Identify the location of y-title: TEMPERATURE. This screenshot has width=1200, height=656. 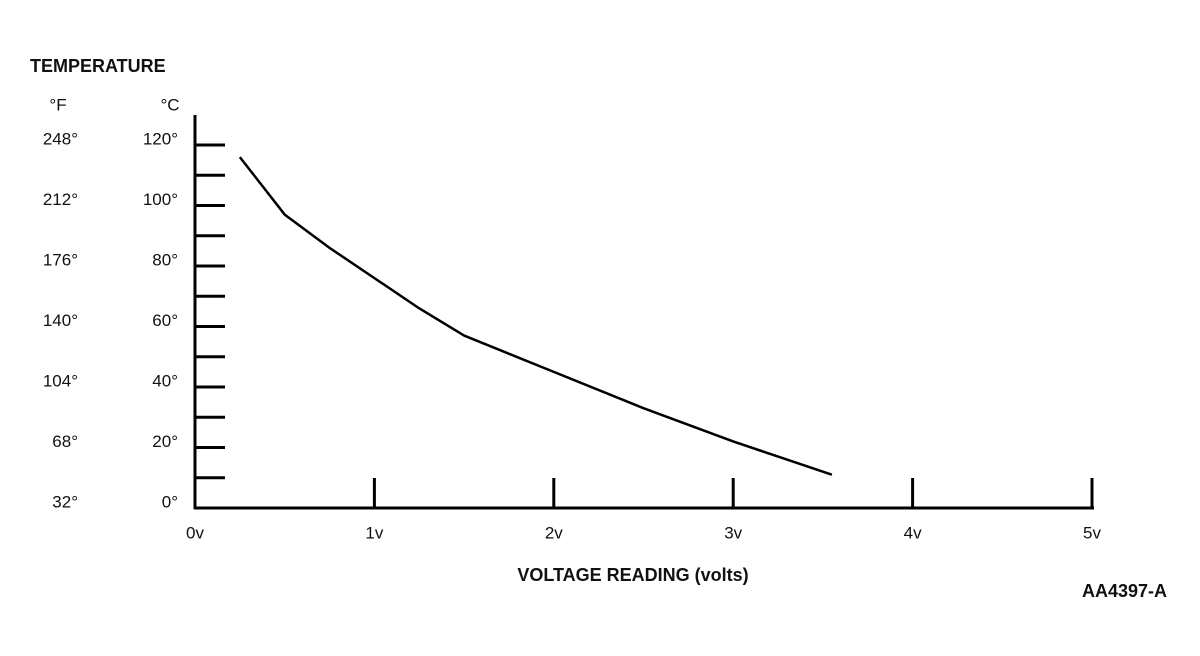
(98, 66).